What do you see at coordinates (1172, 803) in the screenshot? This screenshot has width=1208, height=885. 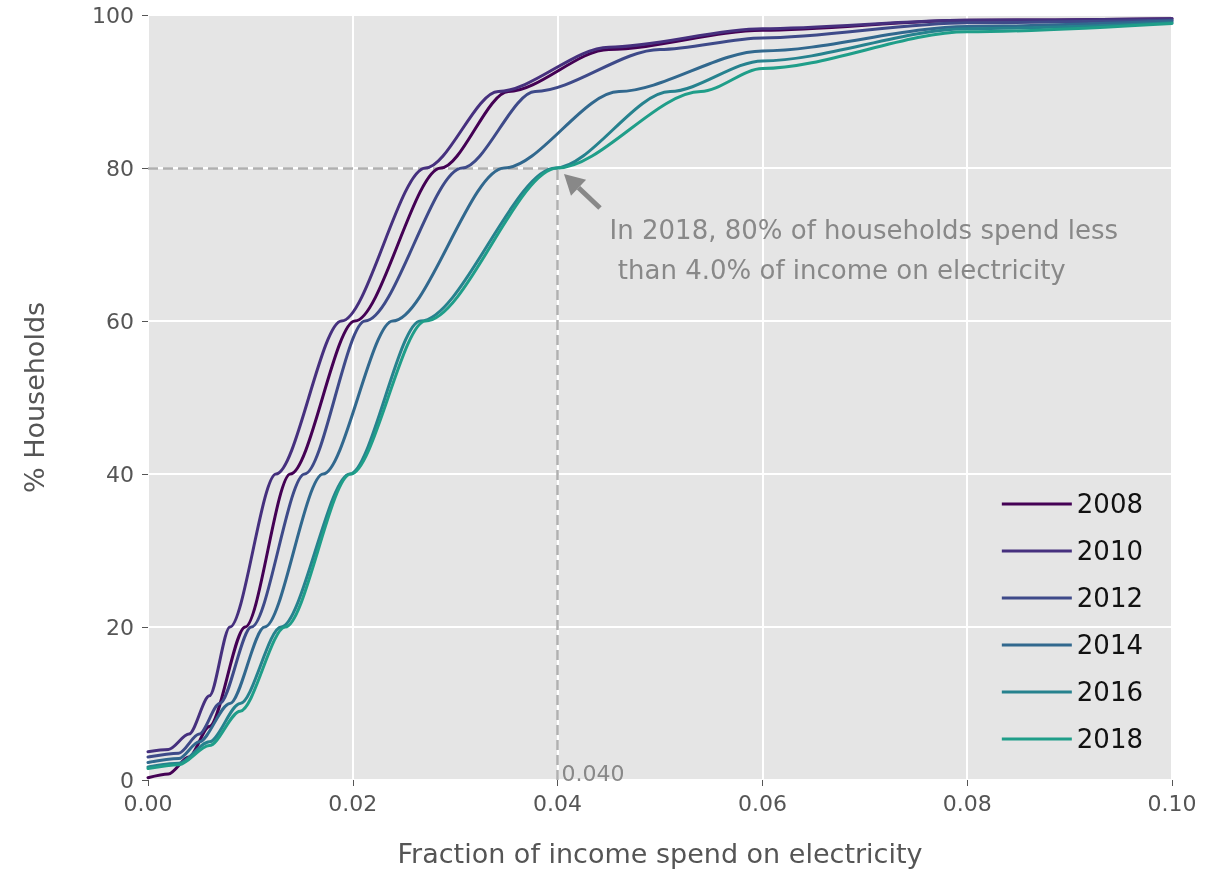 I see `x-tick-label: 0.10` at bounding box center [1172, 803].